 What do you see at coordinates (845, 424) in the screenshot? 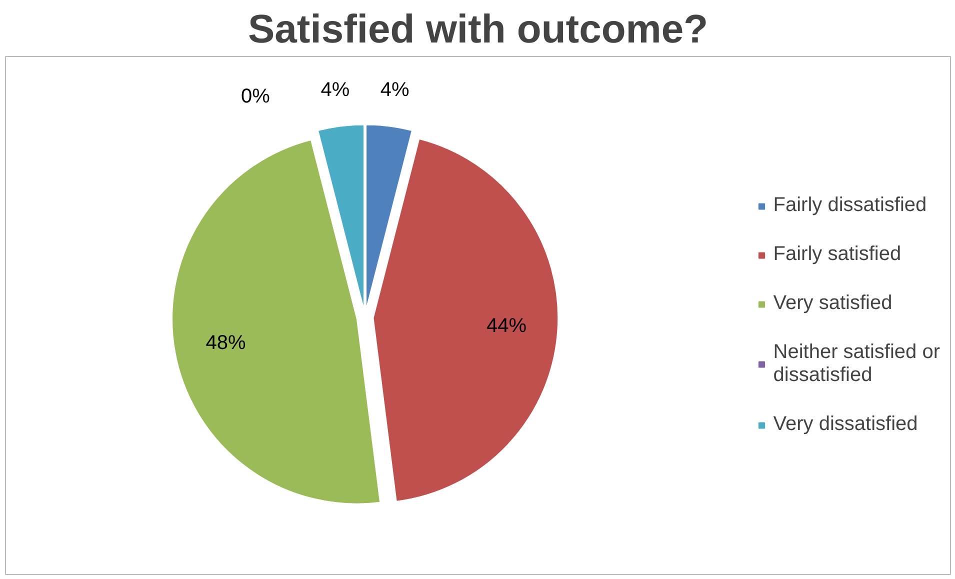
I see `legend-label: Very dissatisfied` at bounding box center [845, 424].